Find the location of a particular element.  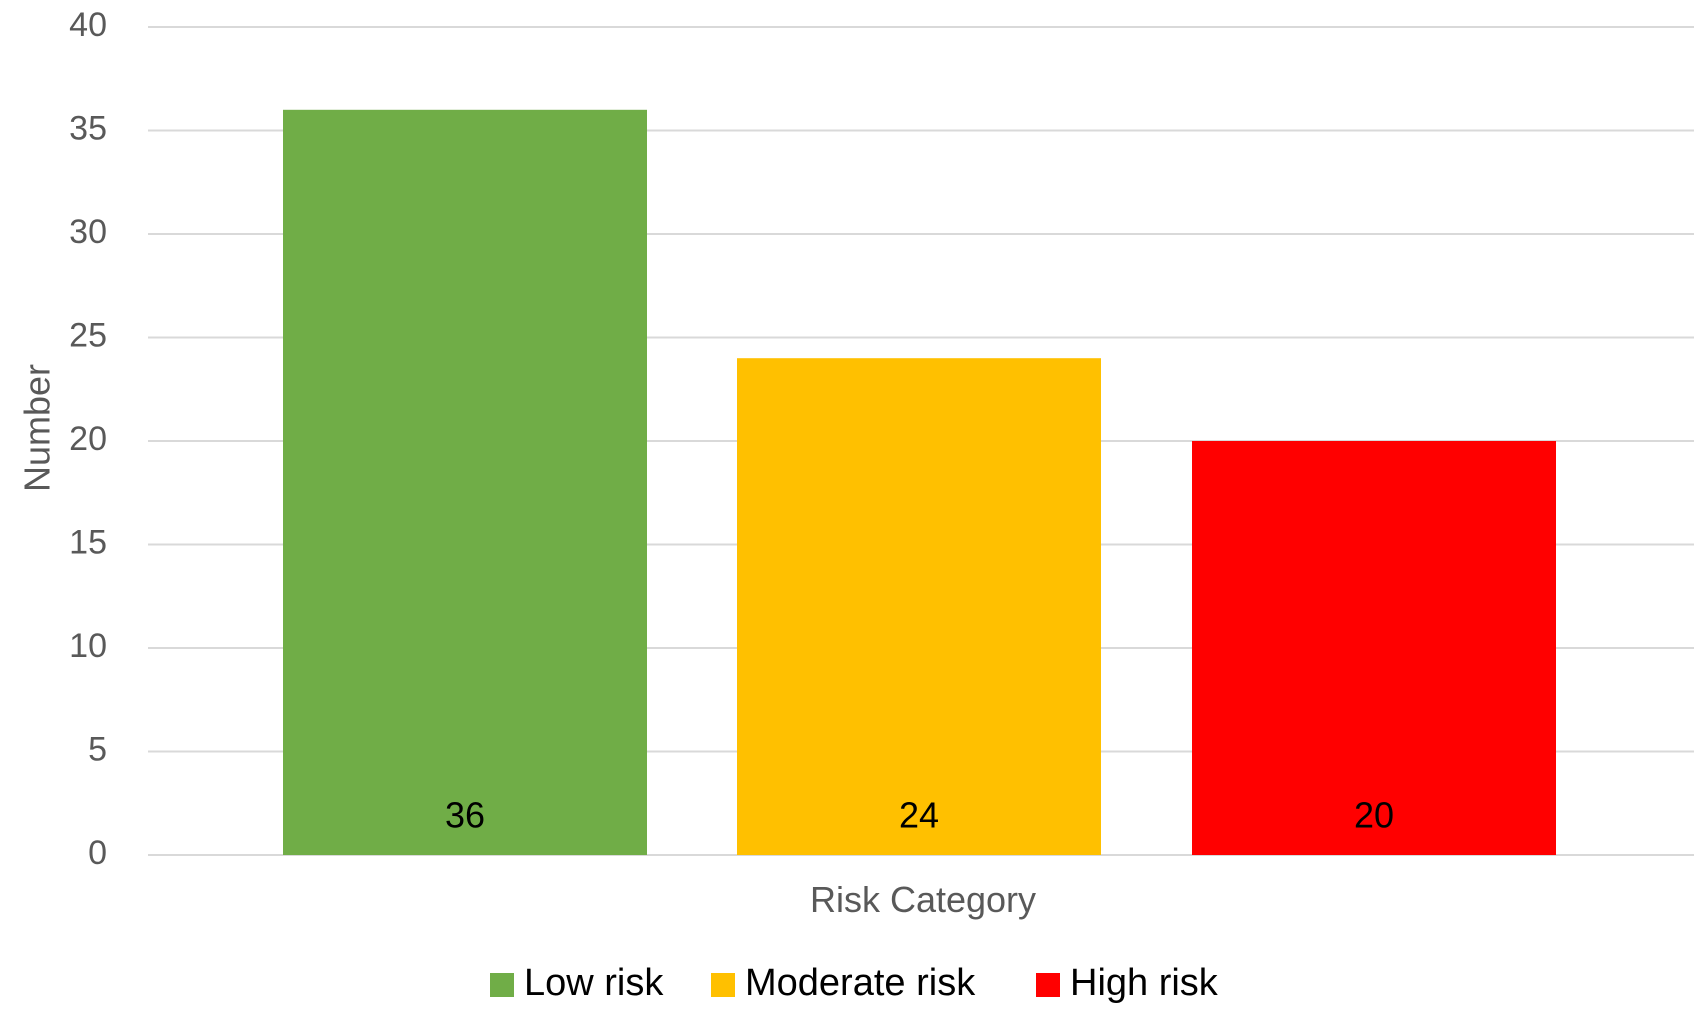

y-tick-label: 10 is located at coordinates (88, 646).